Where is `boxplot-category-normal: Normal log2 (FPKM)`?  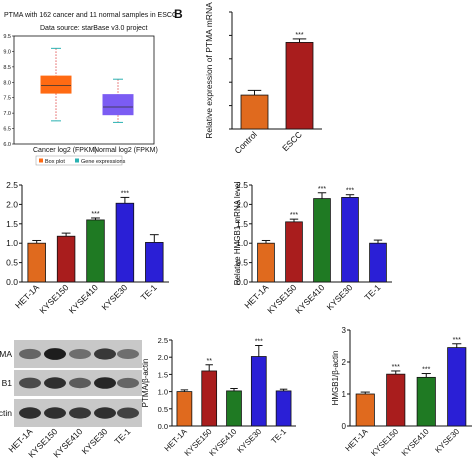
boxplot-category-normal: Normal log2 (FPKM) is located at coordinates (126, 150).